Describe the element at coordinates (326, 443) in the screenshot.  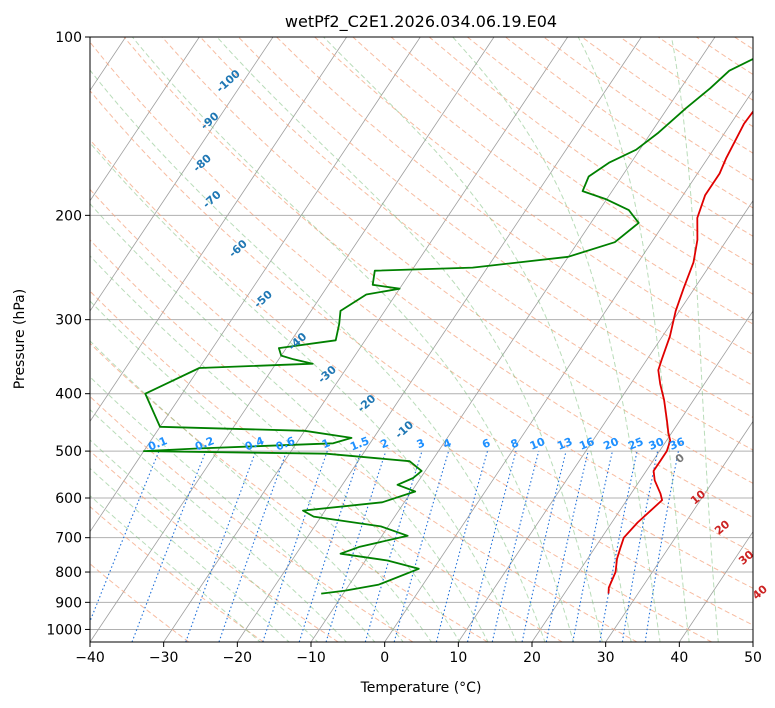
I see `mixing-ratio-label: 1` at that location.